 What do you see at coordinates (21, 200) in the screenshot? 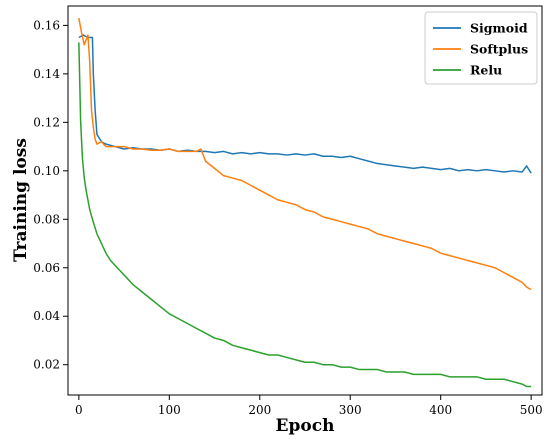
I see `y-axis-title: Training loss` at bounding box center [21, 200].